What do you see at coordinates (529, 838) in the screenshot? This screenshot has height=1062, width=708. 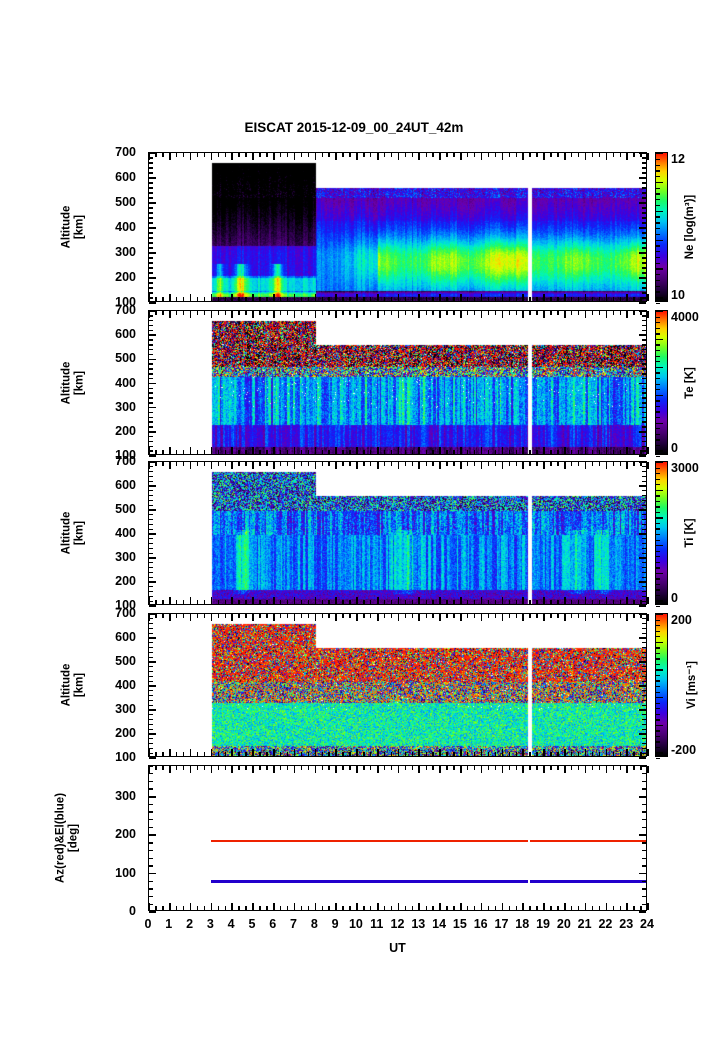 I see `data-gap-marker` at bounding box center [529, 838].